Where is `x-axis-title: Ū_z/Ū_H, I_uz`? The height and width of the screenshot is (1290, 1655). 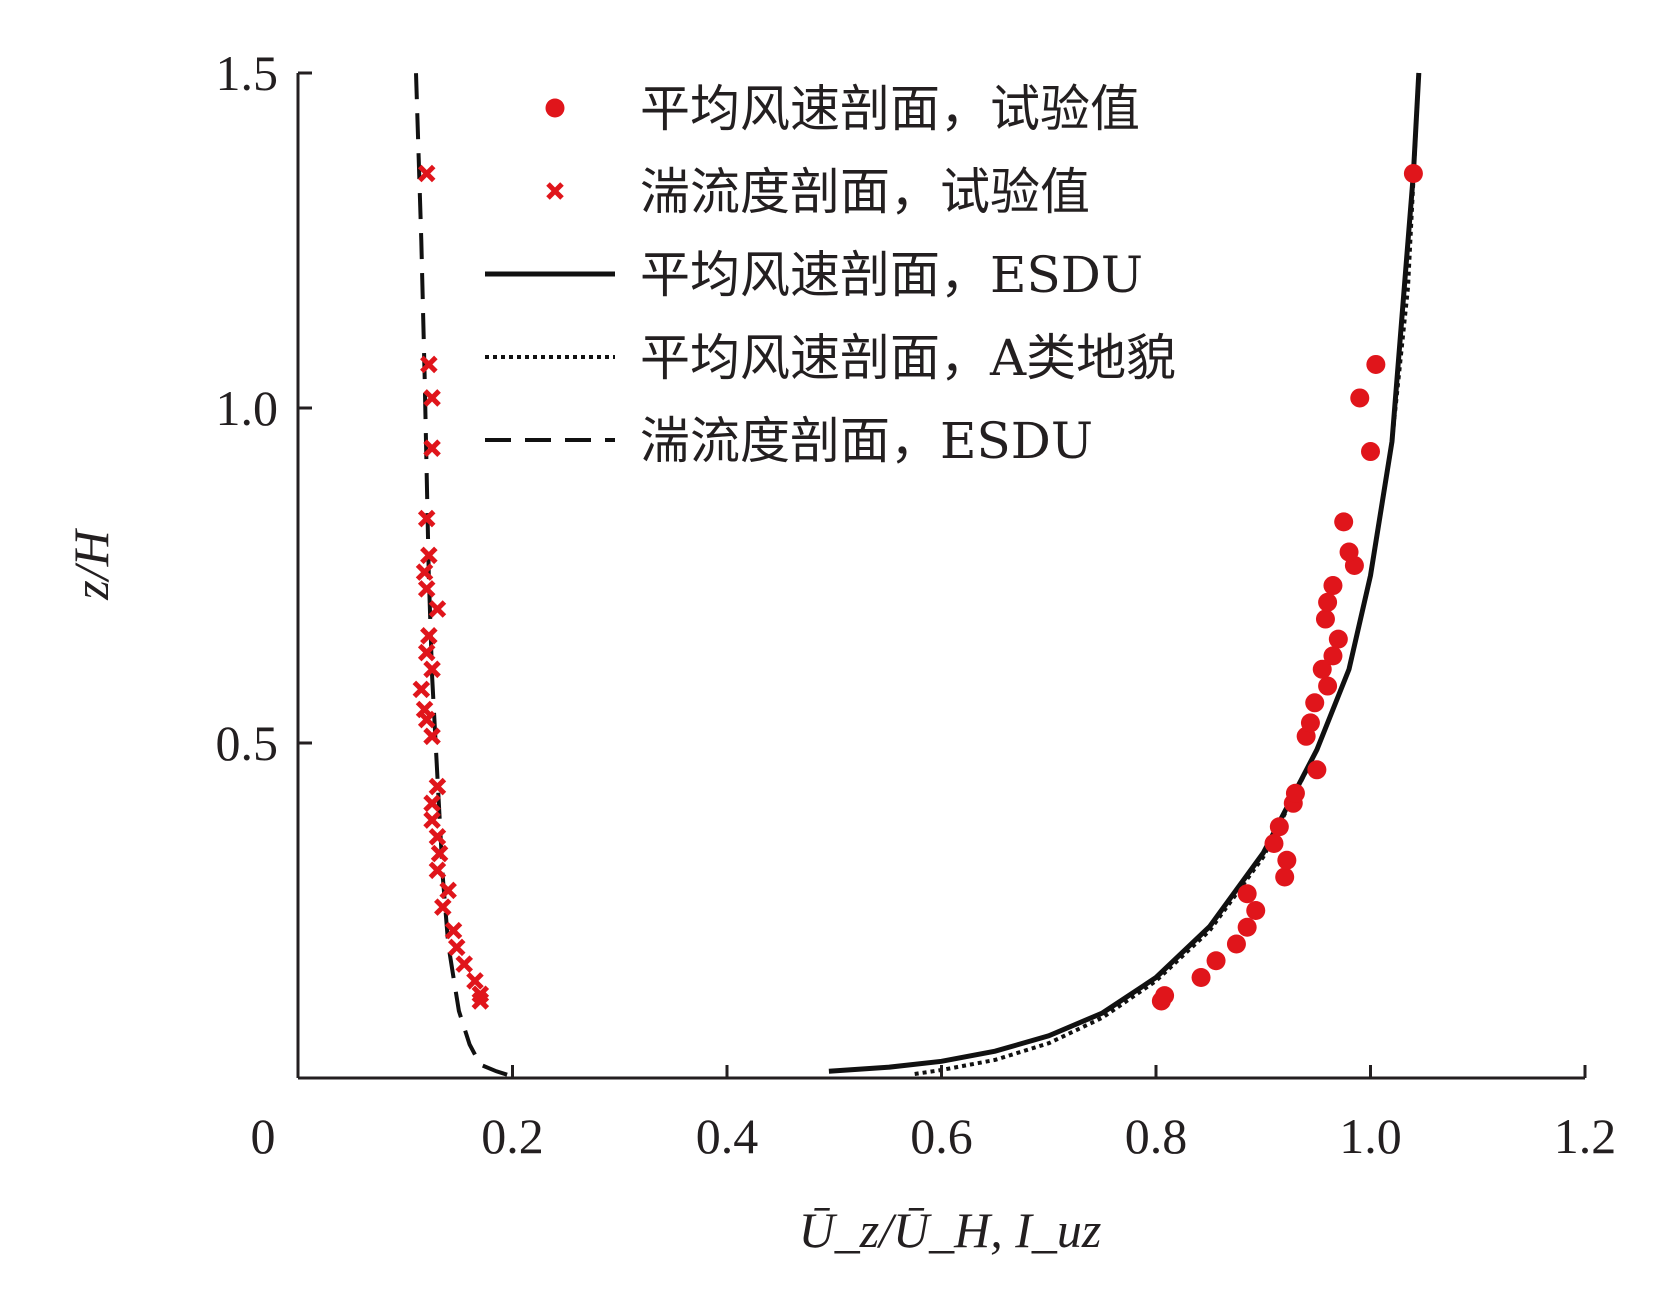
x-axis-title: Ū_z/Ū_H, I_uz is located at coordinates (950, 1230).